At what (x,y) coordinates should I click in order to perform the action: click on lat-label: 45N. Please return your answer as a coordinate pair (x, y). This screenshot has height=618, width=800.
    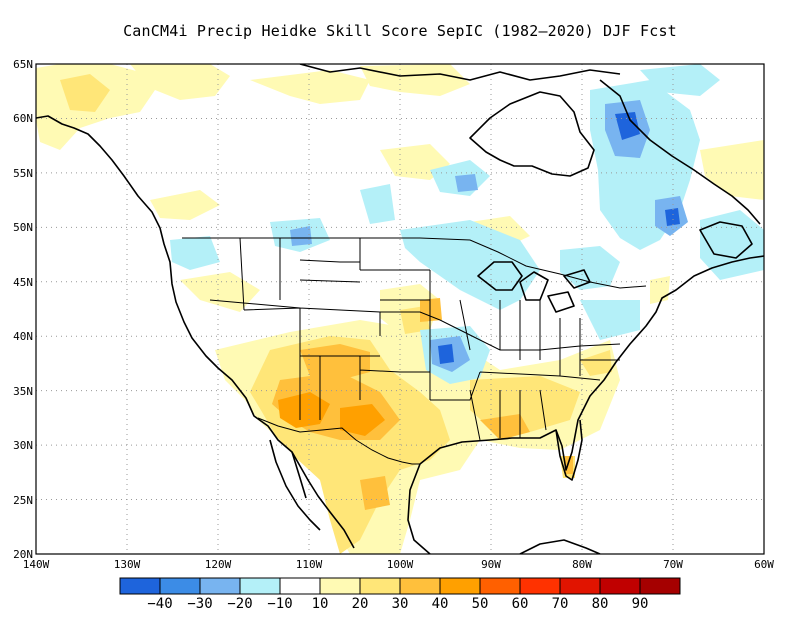
    Looking at the image, I should click on (23, 282).